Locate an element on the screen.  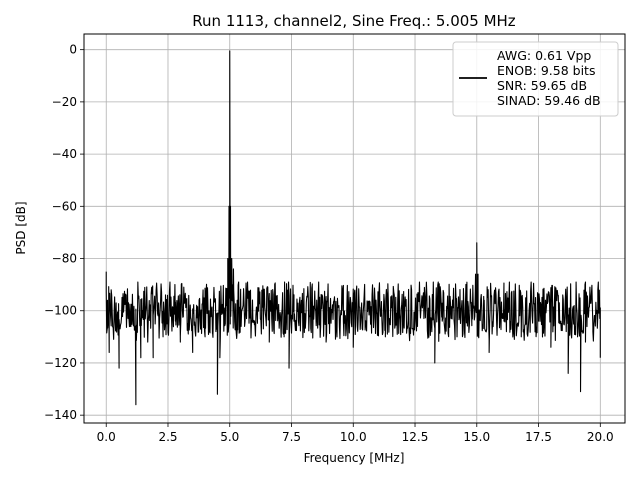
y-axis-ticks: 0 −20 −40 −60 −80 −100 −120 −140 is located at coordinates (64, 232).